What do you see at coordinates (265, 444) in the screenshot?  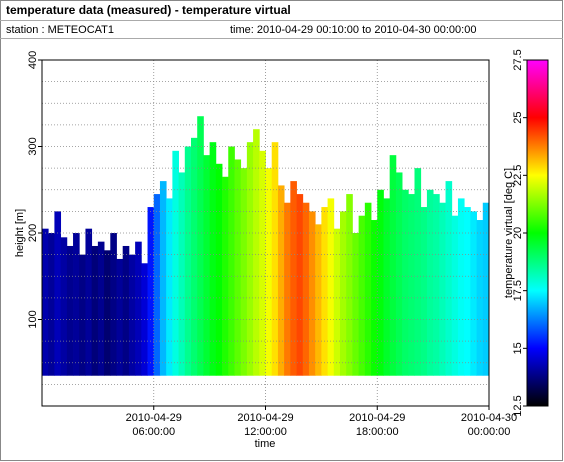 I see `x-axis-label: time` at bounding box center [265, 444].